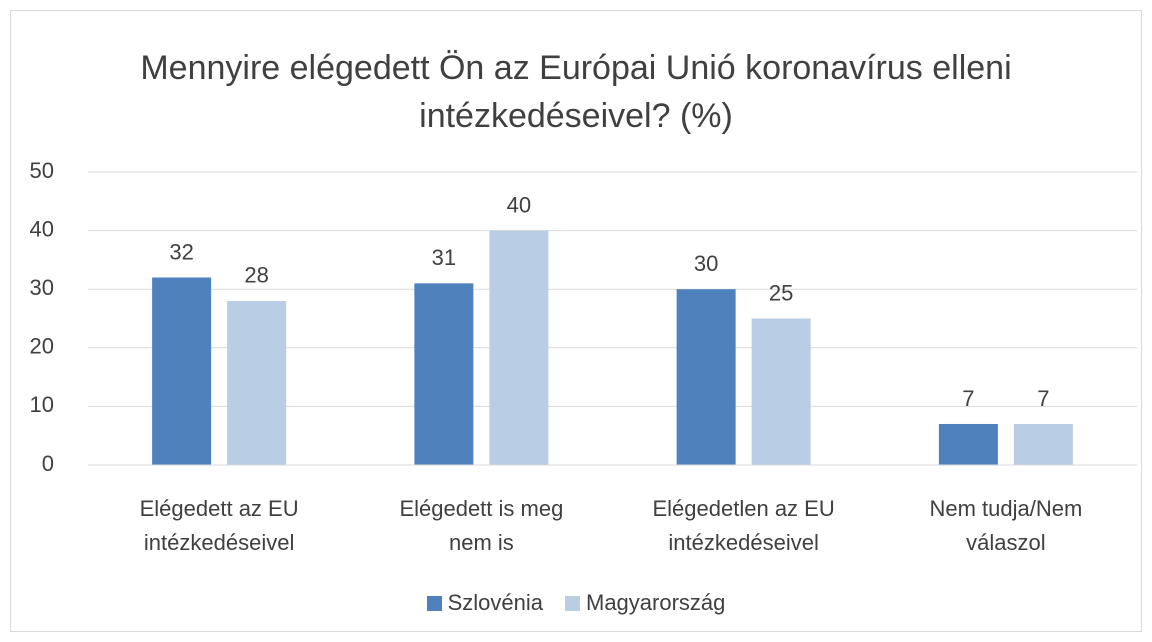 This screenshot has width=1152, height=642. Describe the element at coordinates (256, 275) in the screenshot. I see `data-label: 28` at that location.